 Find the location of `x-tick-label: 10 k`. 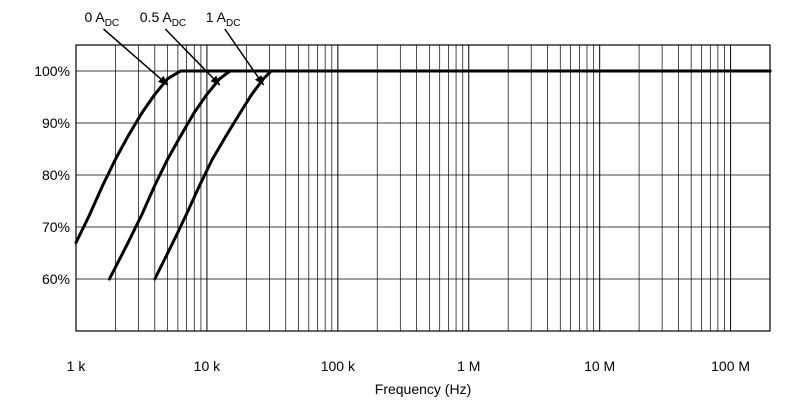

x-tick-label: 10 k is located at coordinates (207, 366).